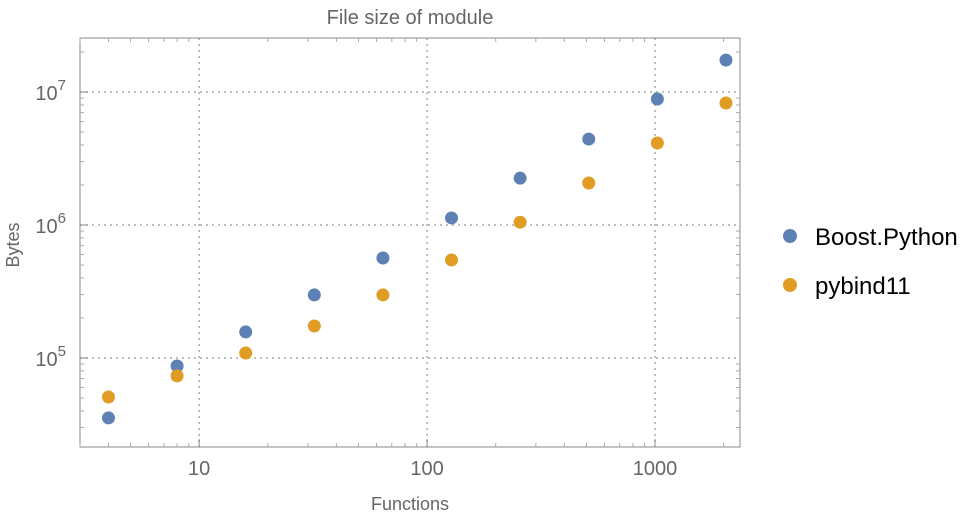 This screenshot has height=513, width=975. I want to click on x-axis-label: Functions, so click(410, 503).